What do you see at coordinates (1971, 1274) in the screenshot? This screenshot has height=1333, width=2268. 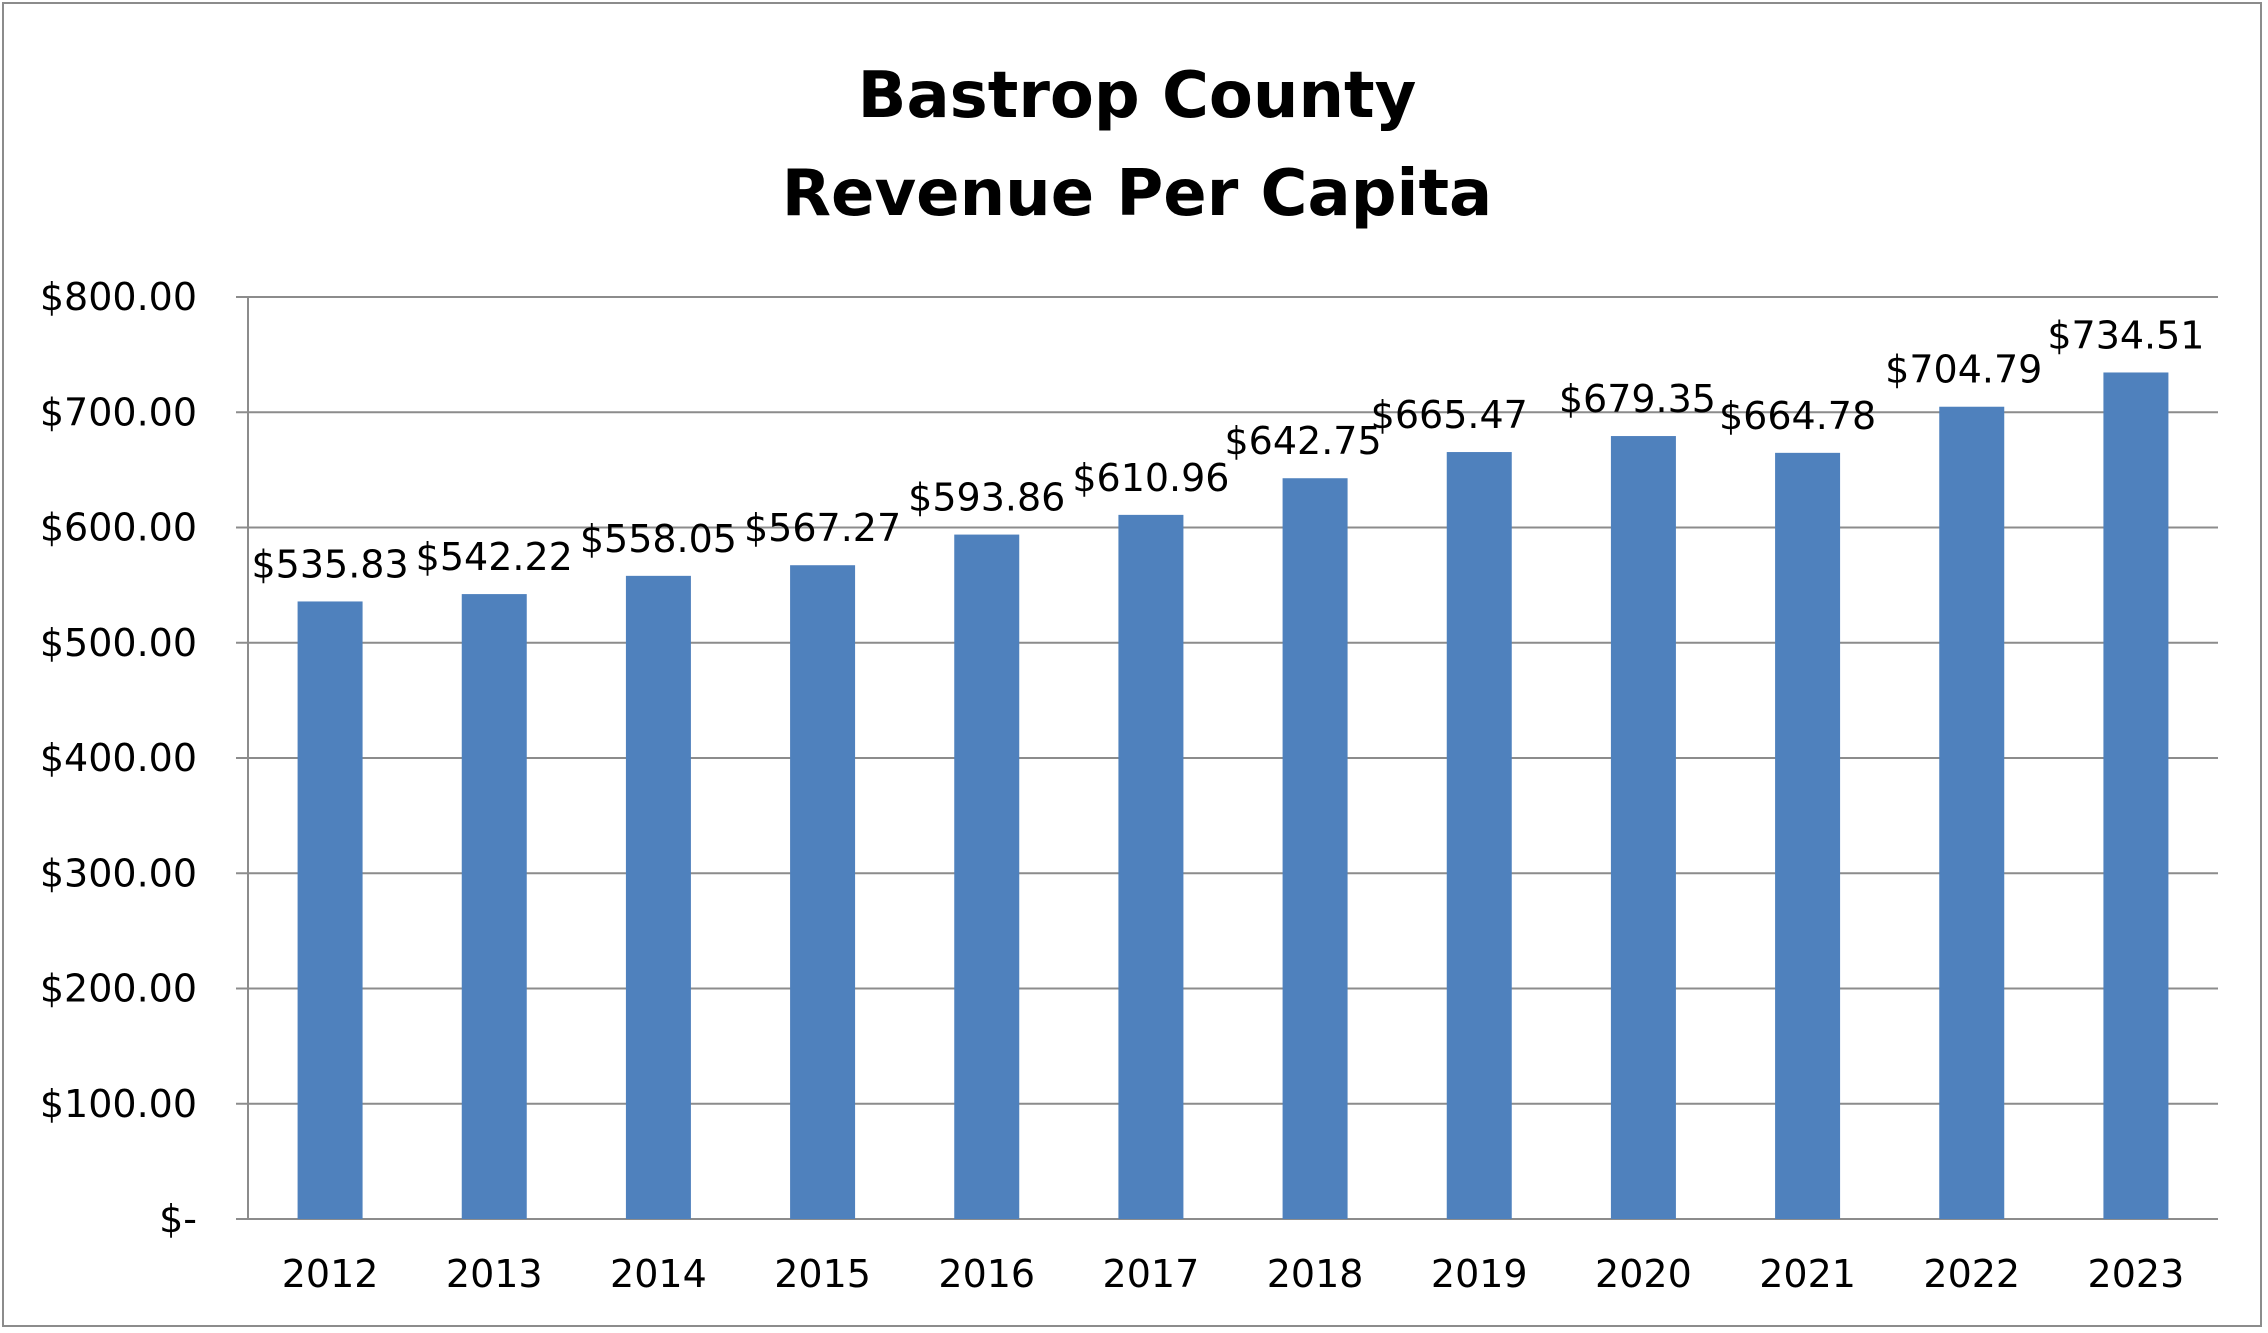 I see `x-tick-label-2022: 2022` at bounding box center [1971, 1274].